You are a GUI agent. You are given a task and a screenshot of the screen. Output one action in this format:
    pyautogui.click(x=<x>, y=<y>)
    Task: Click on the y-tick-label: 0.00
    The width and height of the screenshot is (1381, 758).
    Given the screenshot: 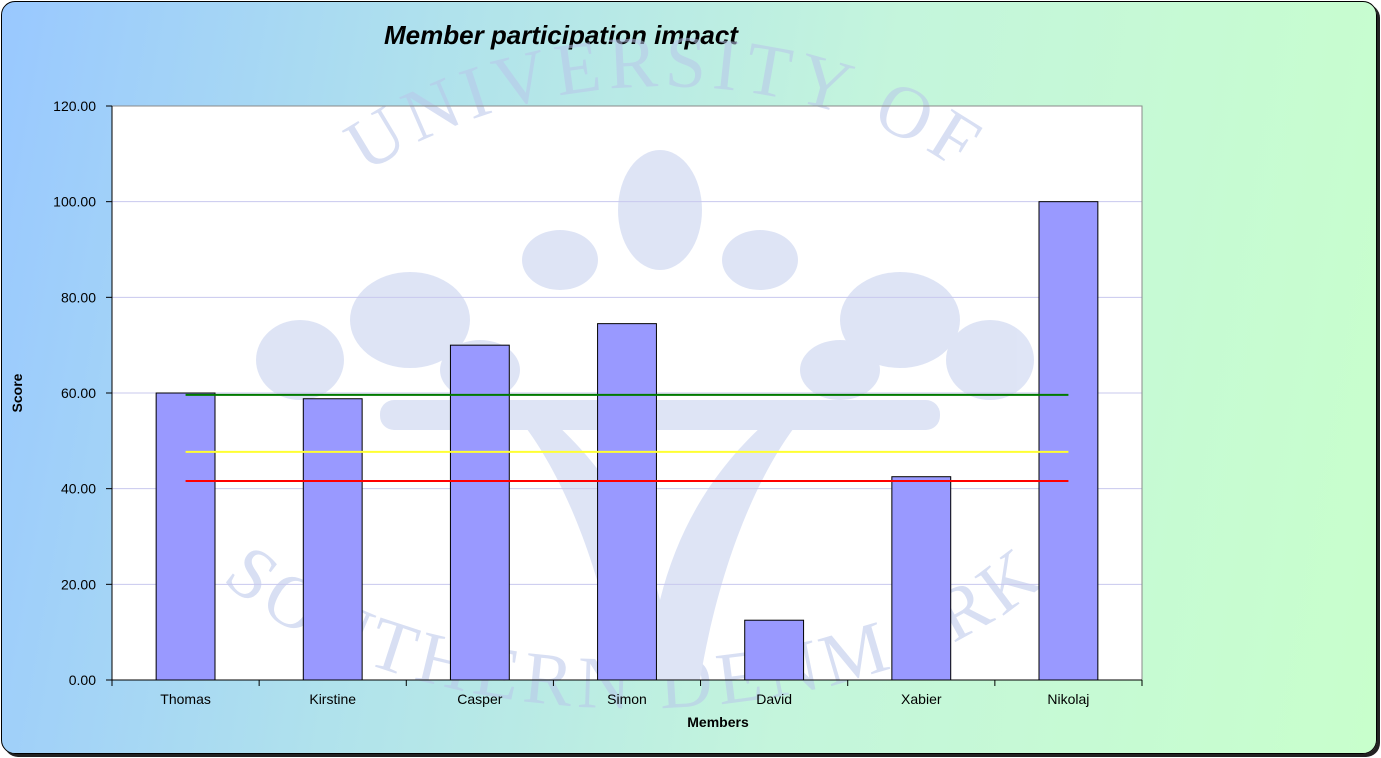 What is the action you would take?
    pyautogui.click(x=82, y=680)
    